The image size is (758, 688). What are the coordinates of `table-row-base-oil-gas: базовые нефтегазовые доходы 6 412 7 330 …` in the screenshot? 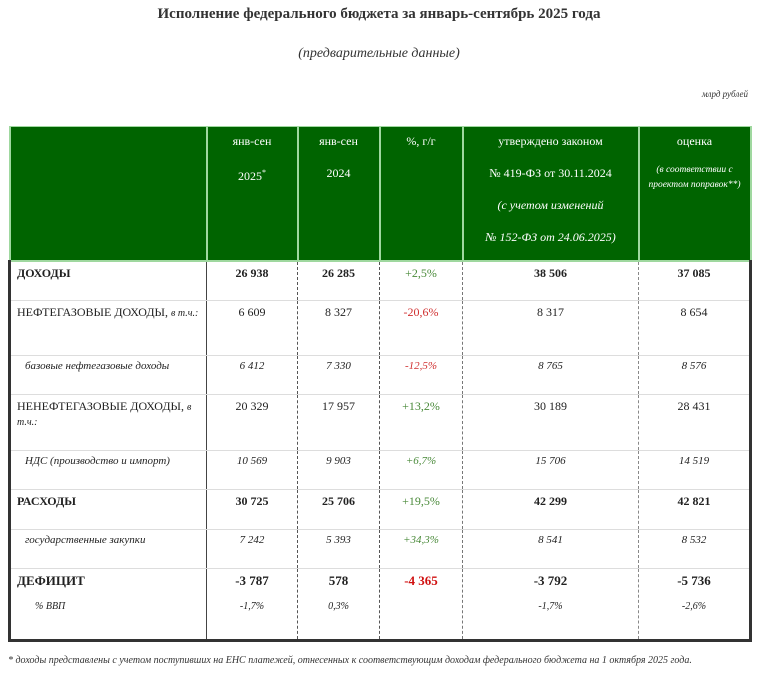 It's located at (380, 375).